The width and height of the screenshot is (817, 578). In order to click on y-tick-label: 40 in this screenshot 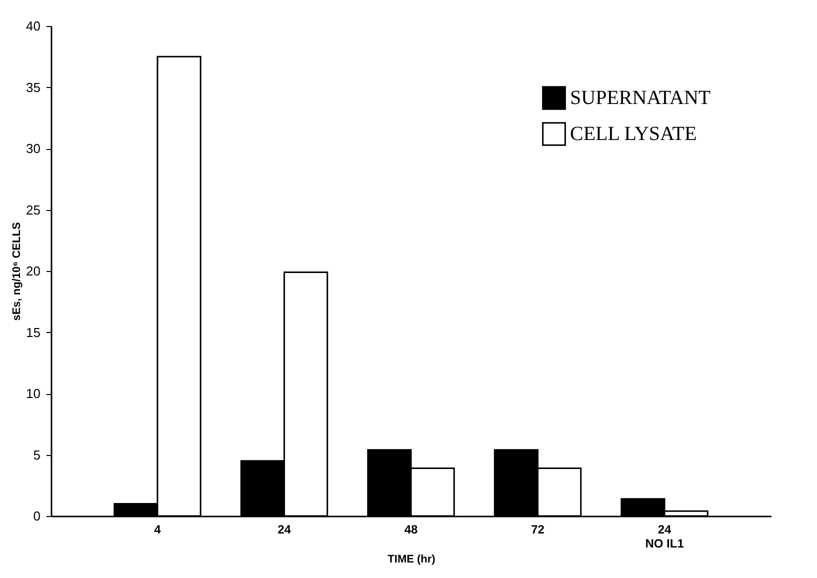, I will do `click(33, 26)`.